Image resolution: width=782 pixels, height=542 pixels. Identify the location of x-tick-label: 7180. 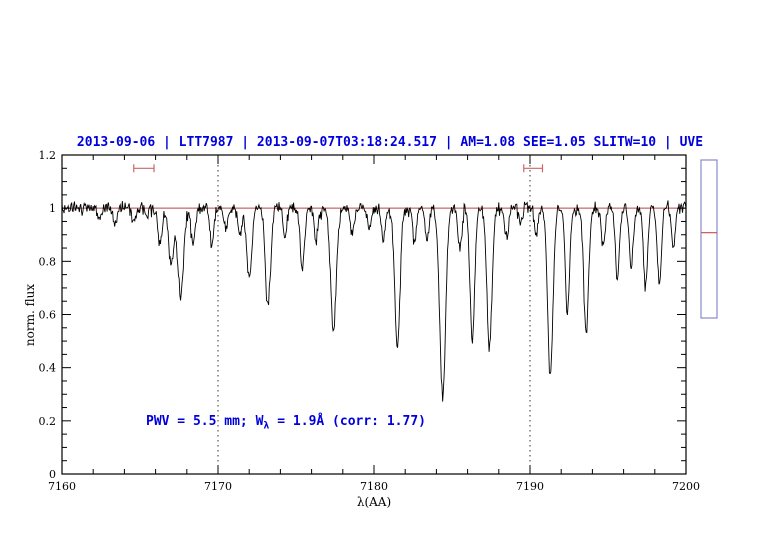
(374, 486).